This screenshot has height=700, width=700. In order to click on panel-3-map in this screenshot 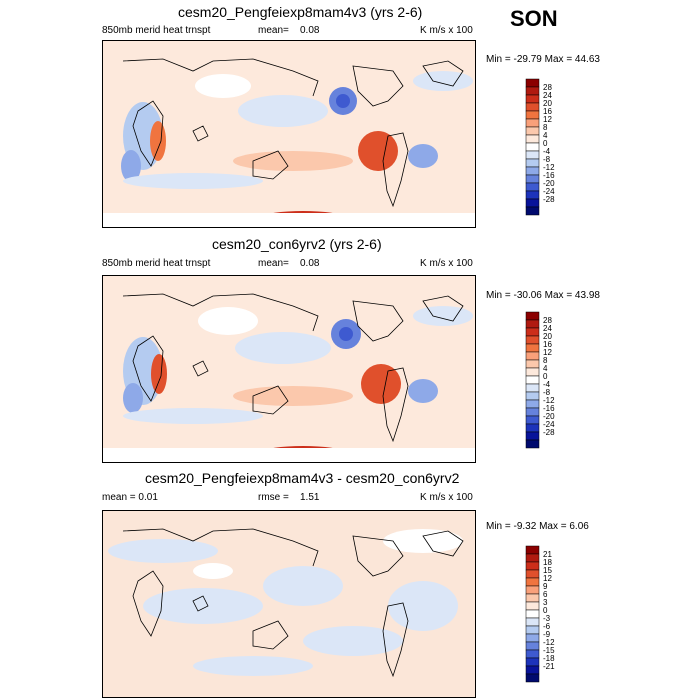, I will do `click(289, 604)`.